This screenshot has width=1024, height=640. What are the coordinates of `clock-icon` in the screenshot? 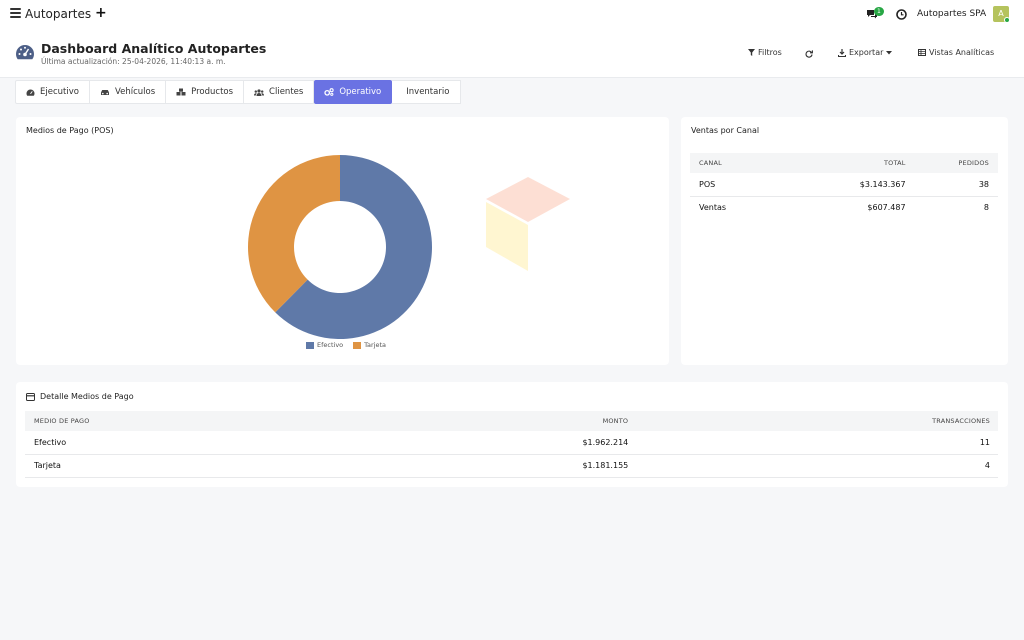 It's located at (901, 14).